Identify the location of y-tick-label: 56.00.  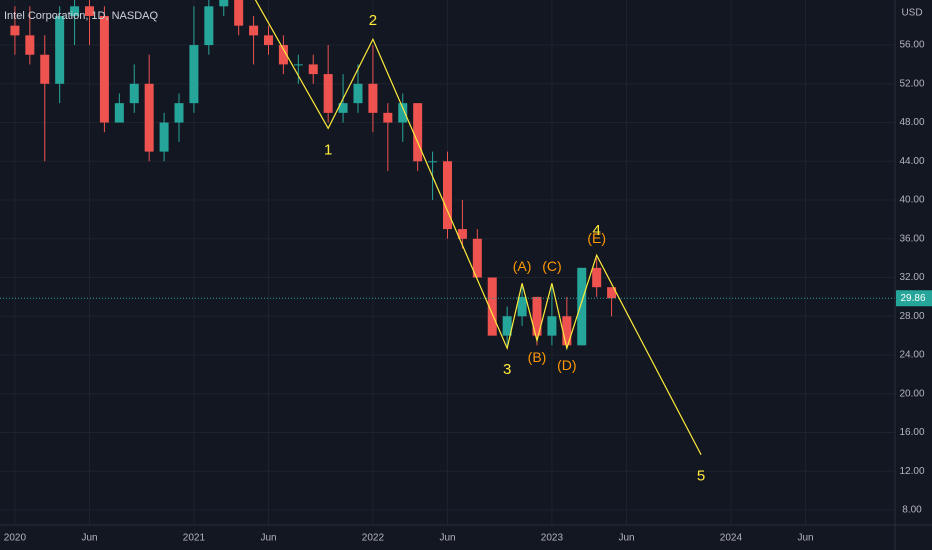
(911, 45).